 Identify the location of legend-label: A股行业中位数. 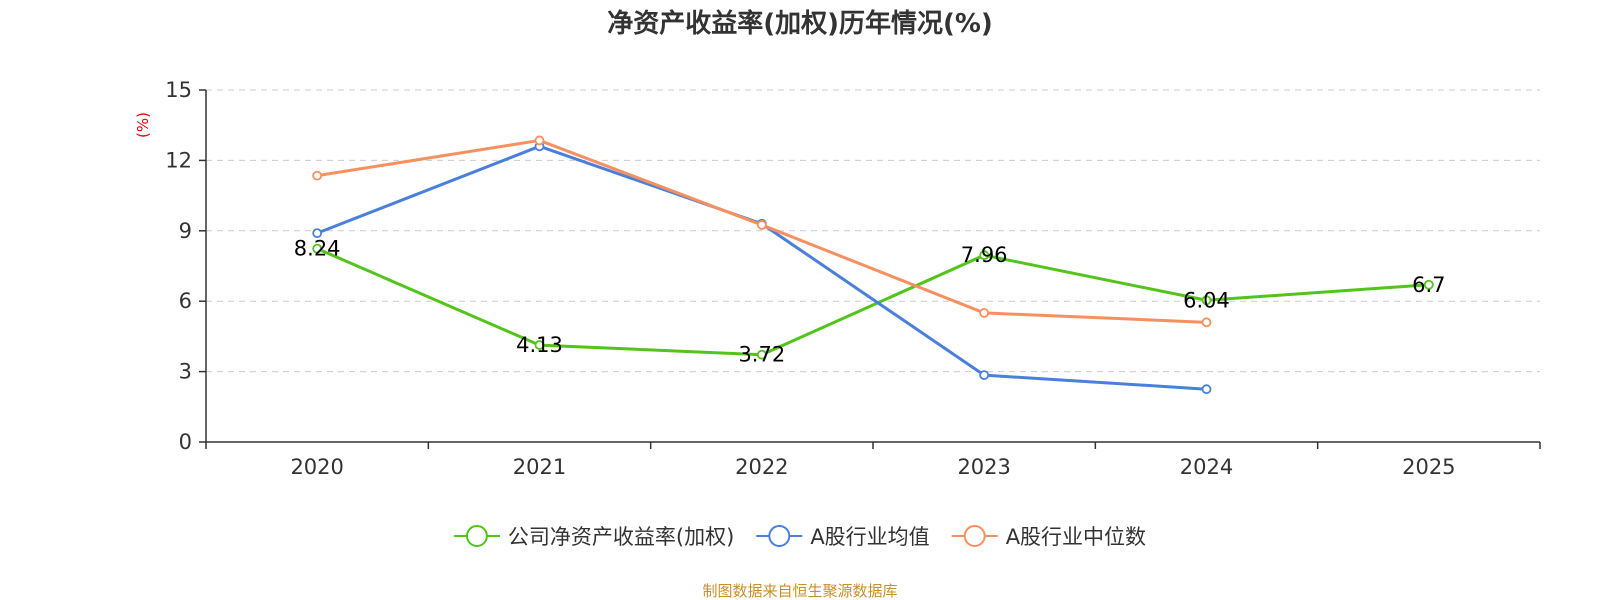
(1076, 537).